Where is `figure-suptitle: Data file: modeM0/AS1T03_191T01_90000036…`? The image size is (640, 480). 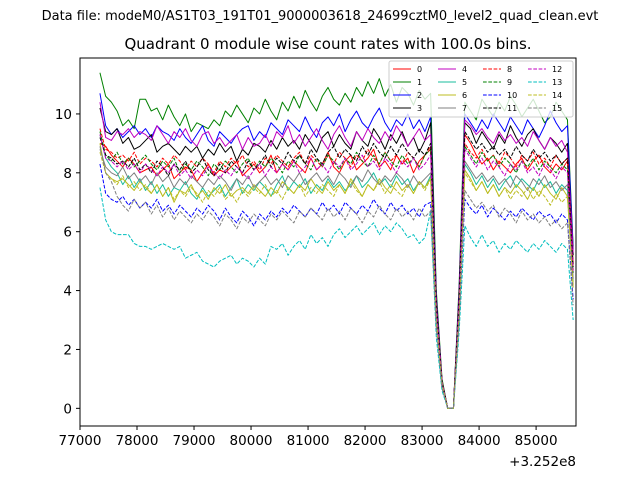 figure-suptitle: Data file: modeM0/AS1T03_191T01_90000036… is located at coordinates (320, 16).